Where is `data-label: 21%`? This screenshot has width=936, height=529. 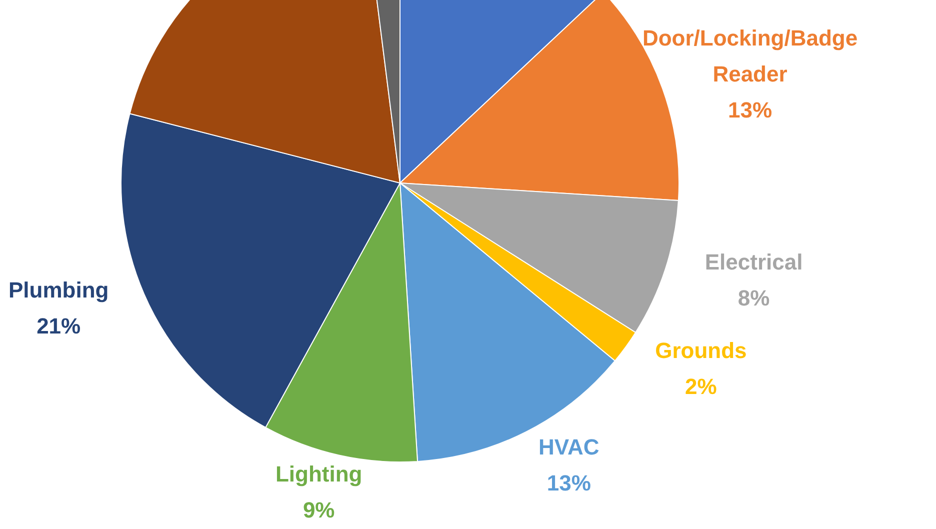
data-label: 21% is located at coordinates (58, 325).